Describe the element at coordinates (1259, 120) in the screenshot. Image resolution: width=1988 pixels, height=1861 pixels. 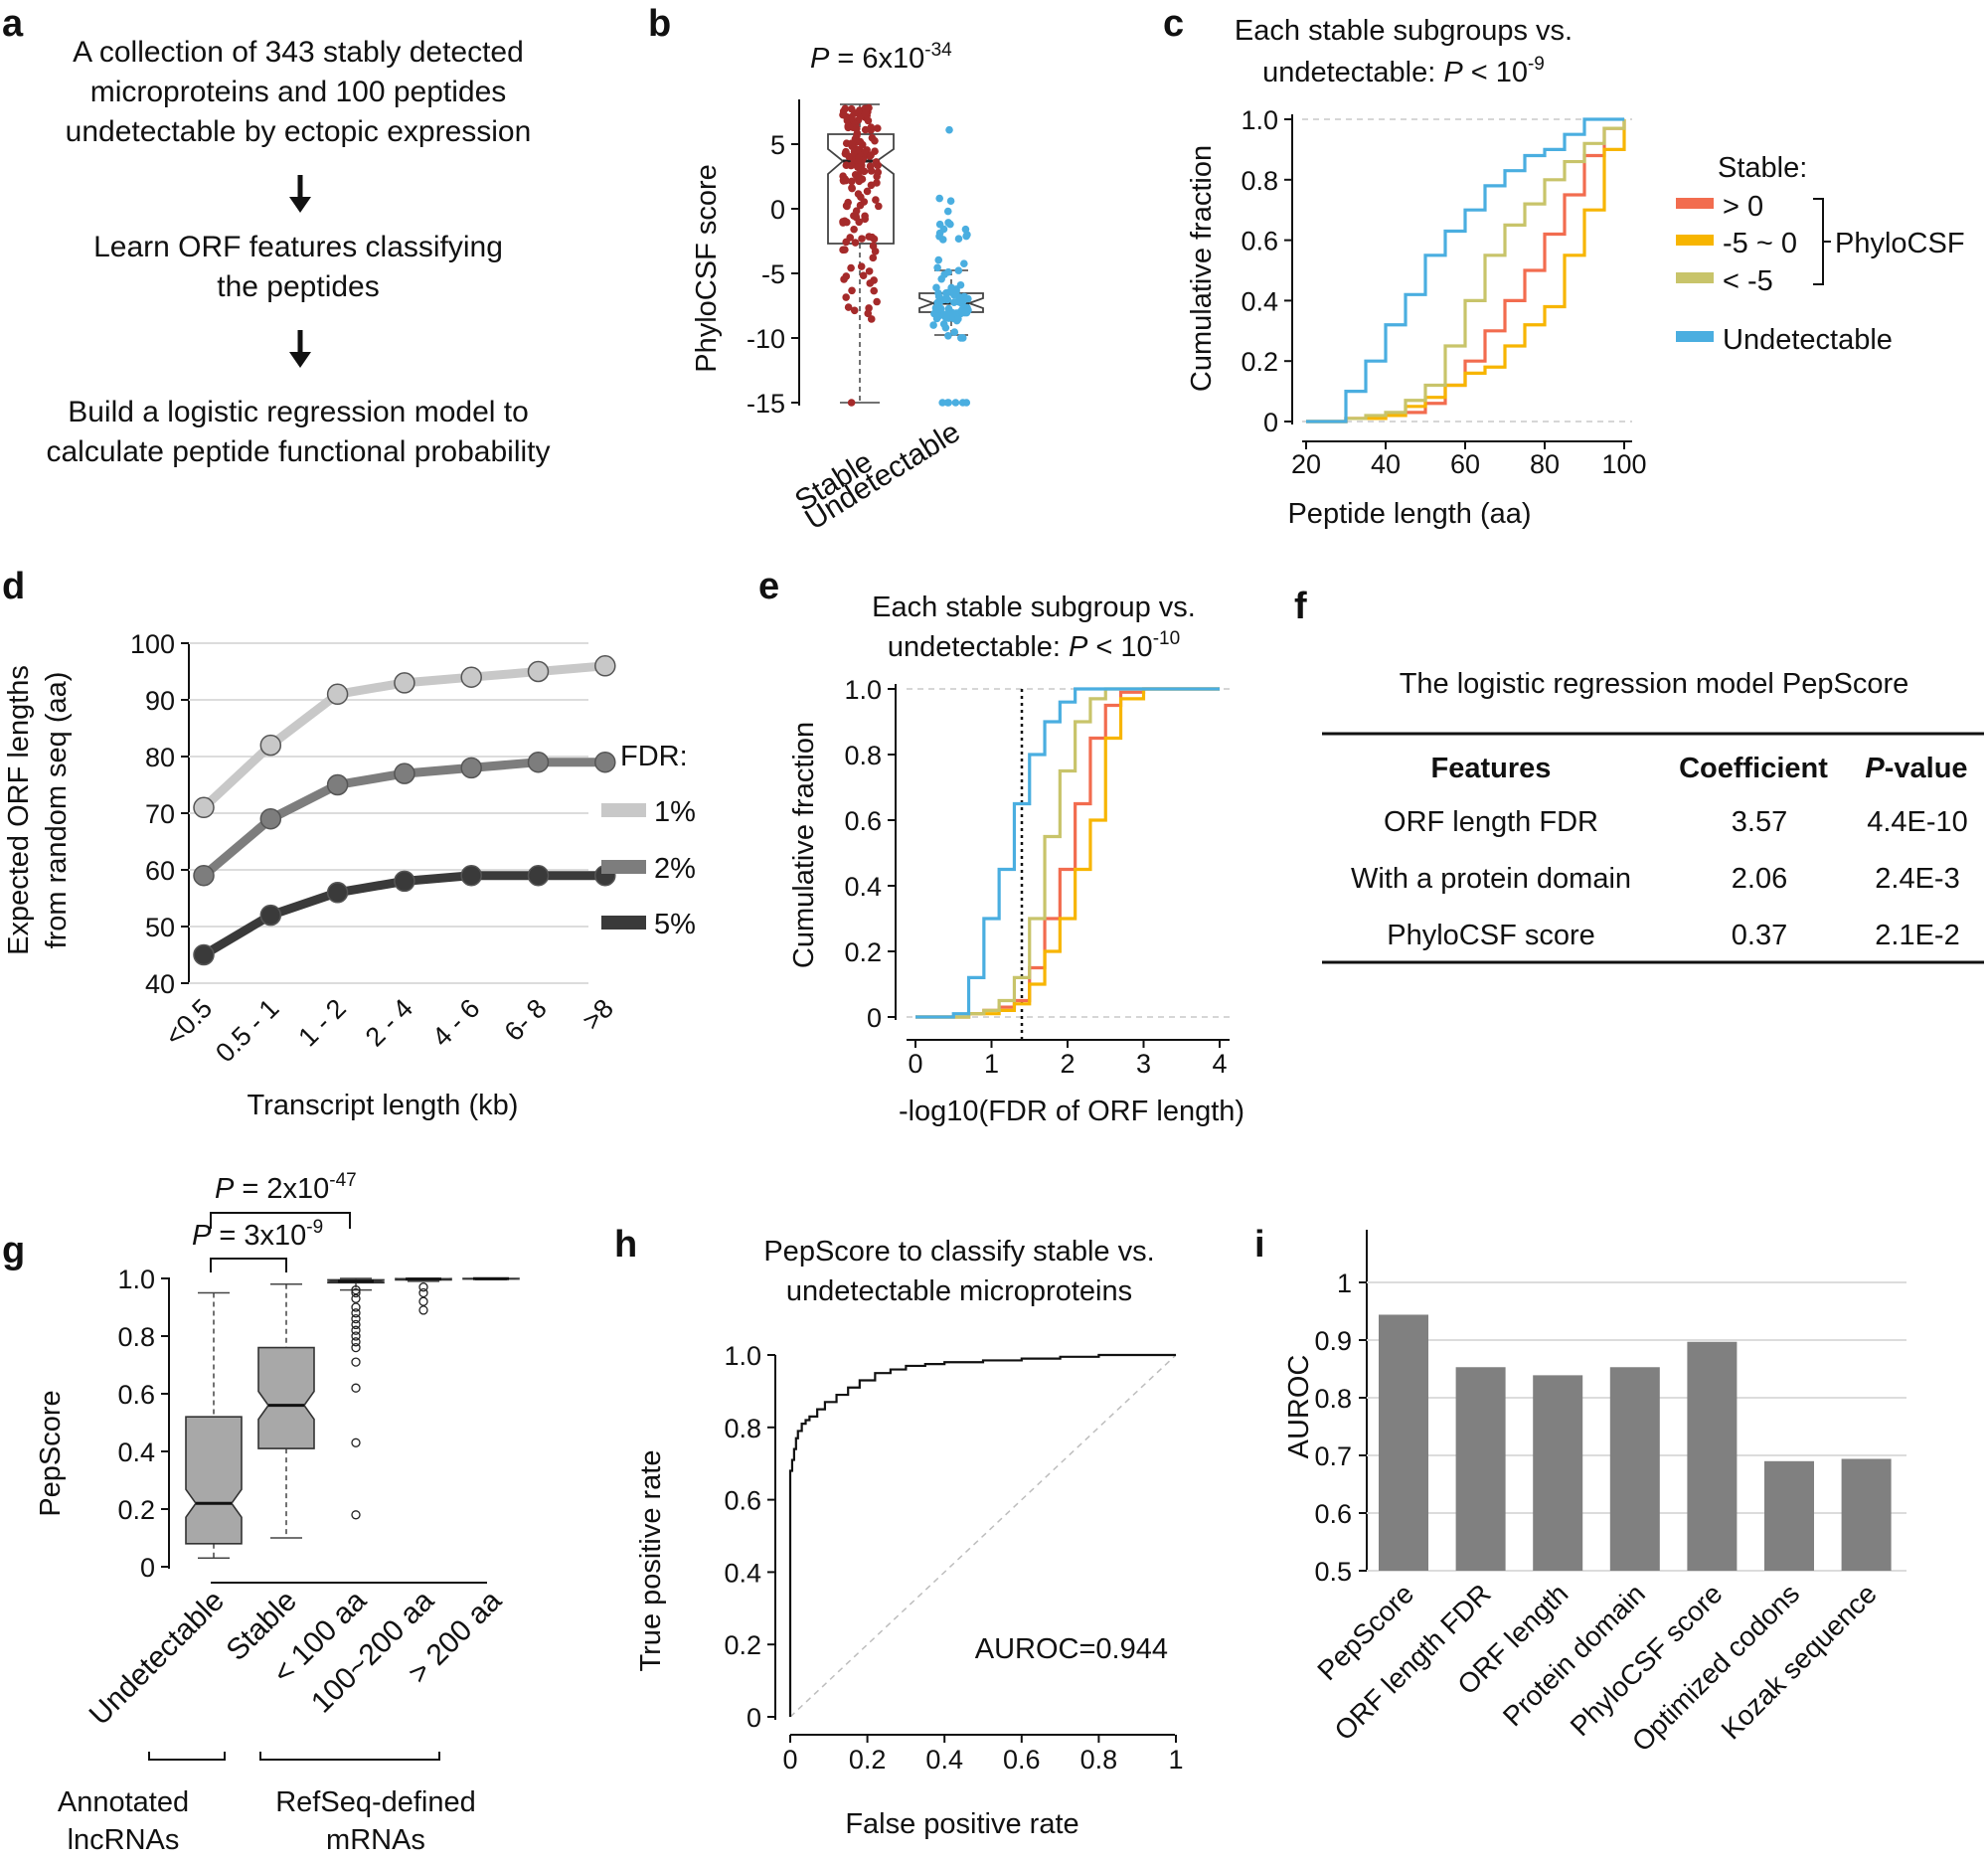
I see `ytick-label-c-0: 1.0` at that location.